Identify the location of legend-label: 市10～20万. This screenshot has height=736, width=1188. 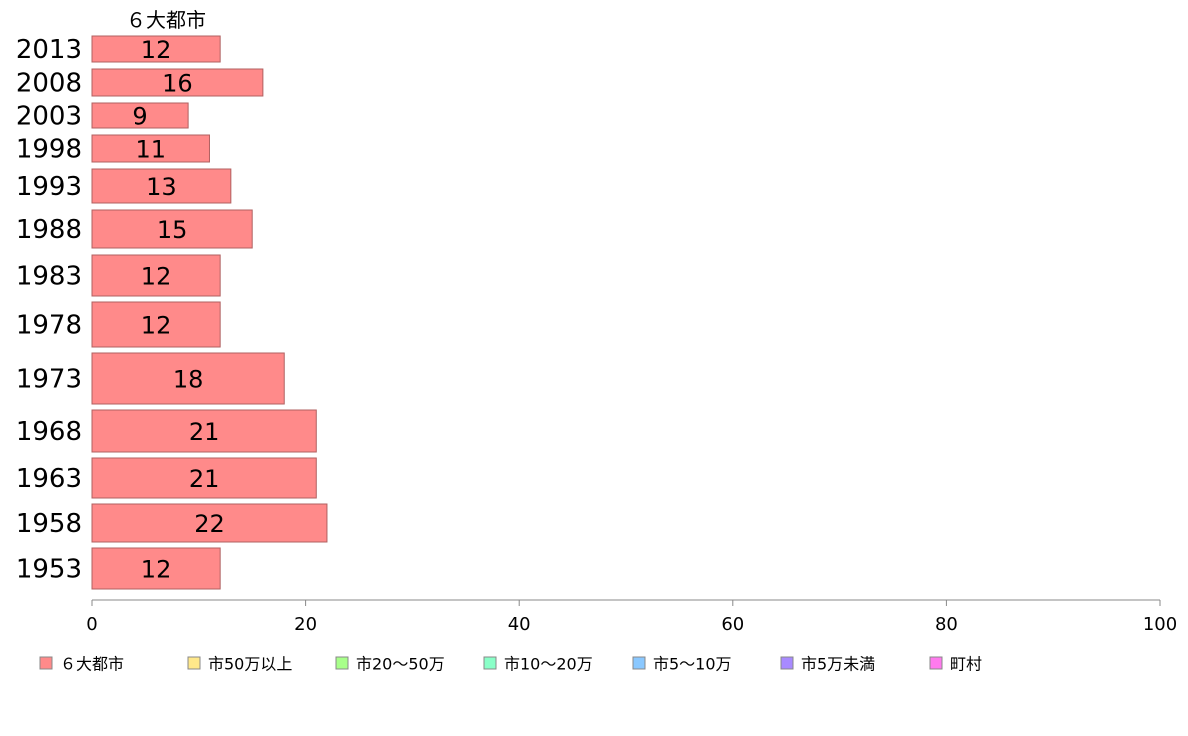
(548, 664).